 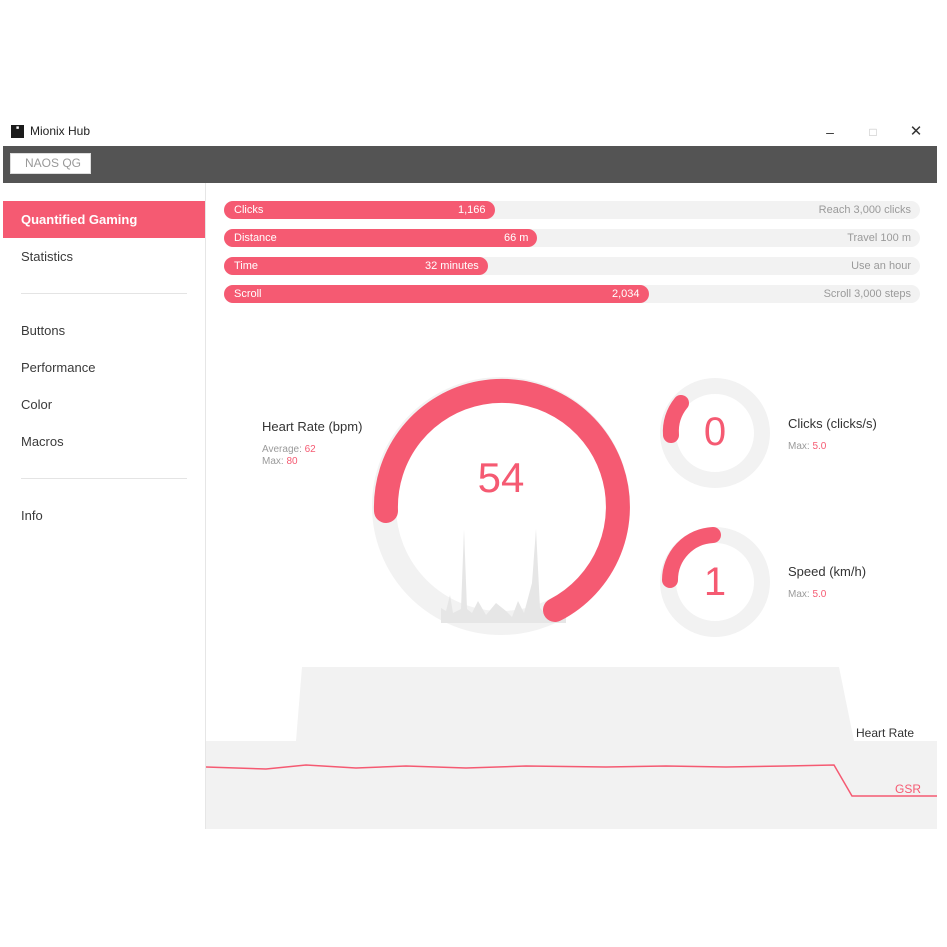 What do you see at coordinates (60, 131) in the screenshot?
I see `app-title: Mionix Hub` at bounding box center [60, 131].